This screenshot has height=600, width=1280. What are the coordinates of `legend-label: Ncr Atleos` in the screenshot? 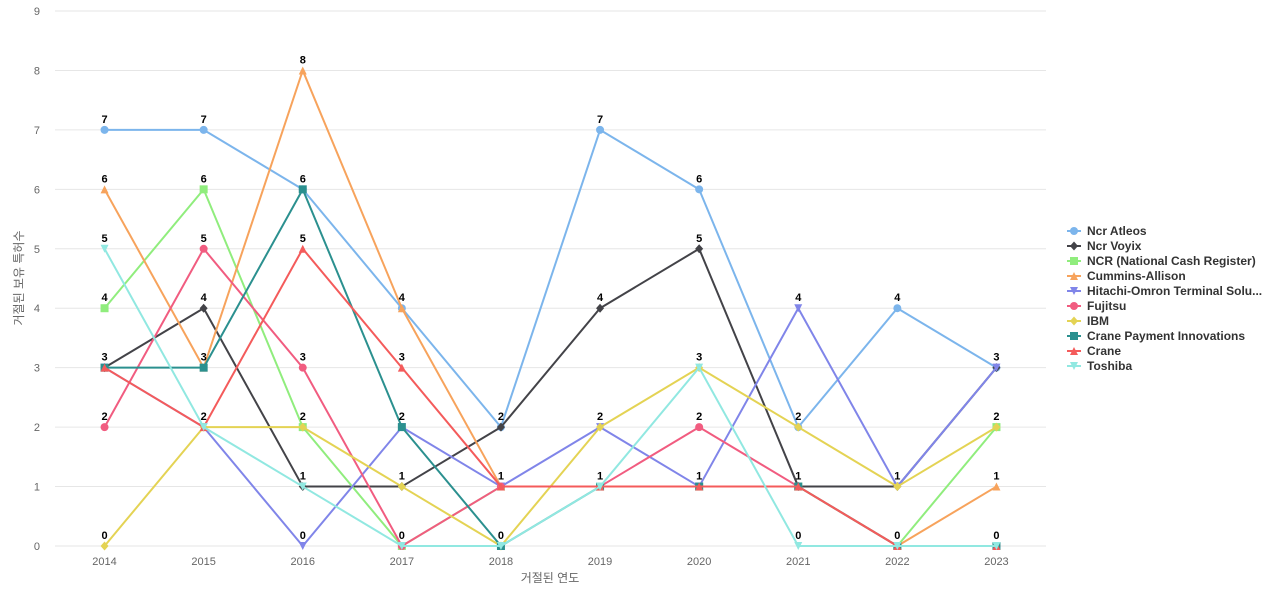 It's located at (1117, 231).